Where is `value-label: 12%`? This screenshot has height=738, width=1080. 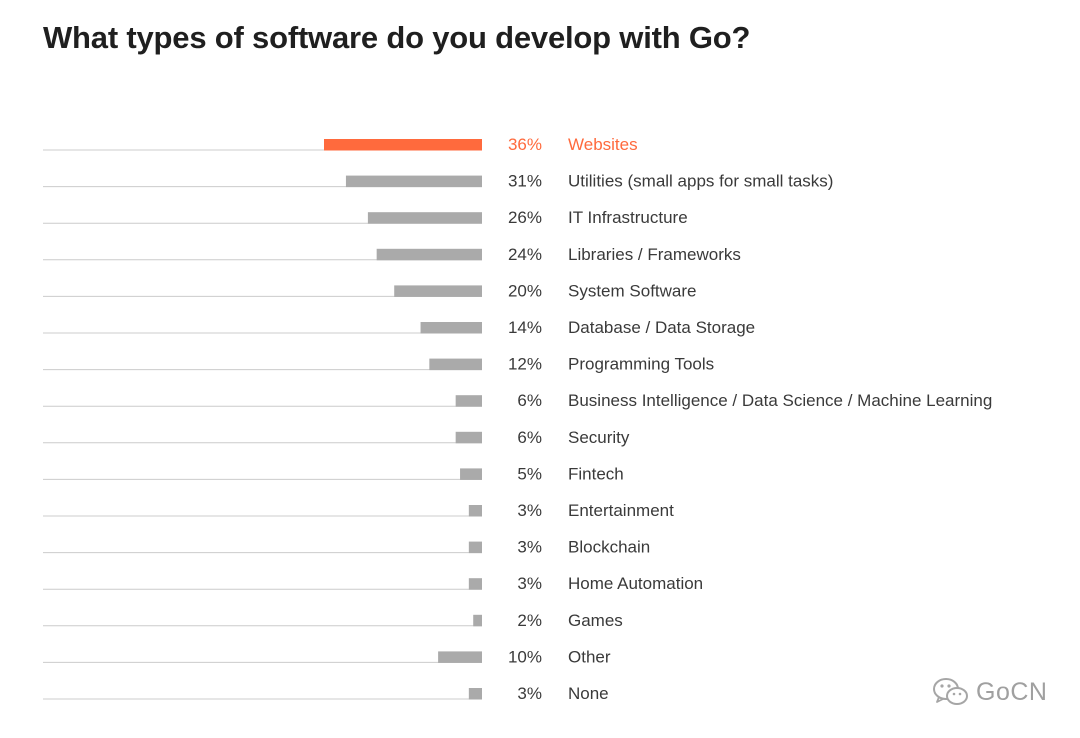
value-label: 12% is located at coordinates (525, 364).